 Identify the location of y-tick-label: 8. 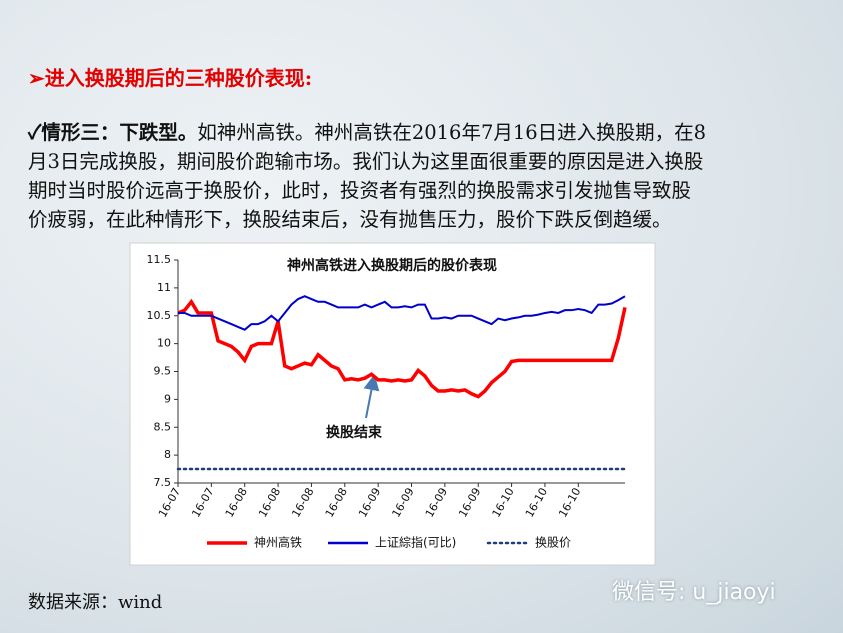
(167, 454).